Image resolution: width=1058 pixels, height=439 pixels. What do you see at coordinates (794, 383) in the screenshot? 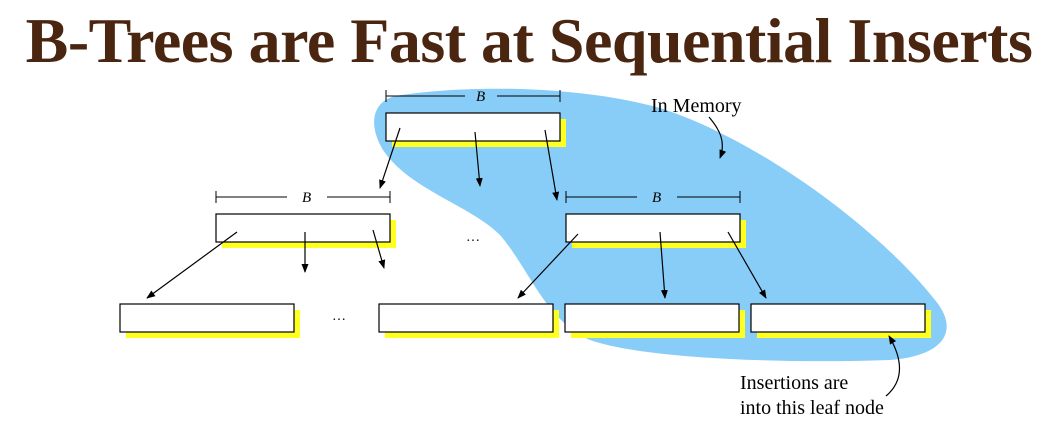
I see `insert-label-line1: Insertions are` at bounding box center [794, 383].